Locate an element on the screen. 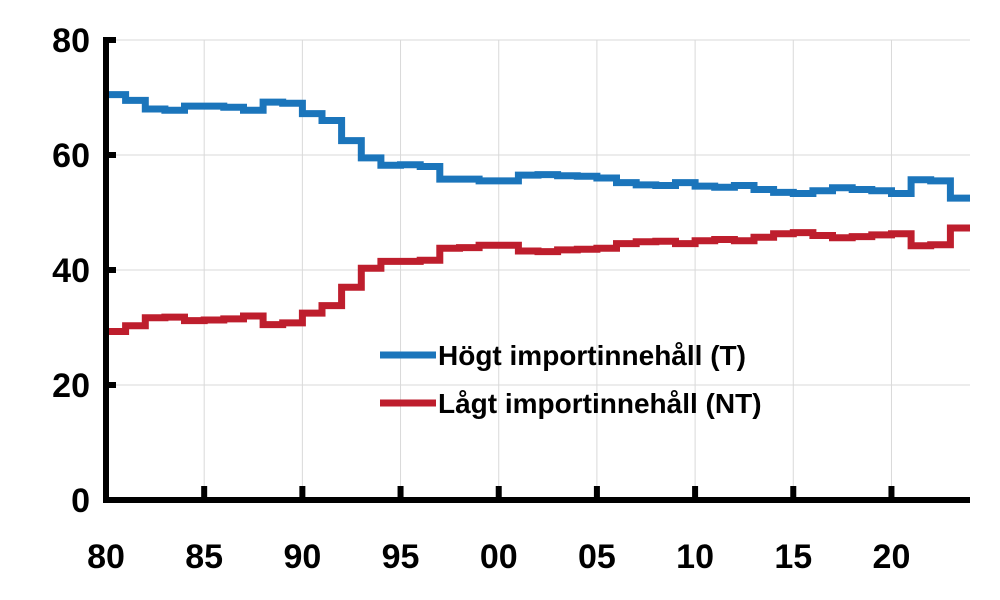  x-tick-label: 10 is located at coordinates (695, 557).